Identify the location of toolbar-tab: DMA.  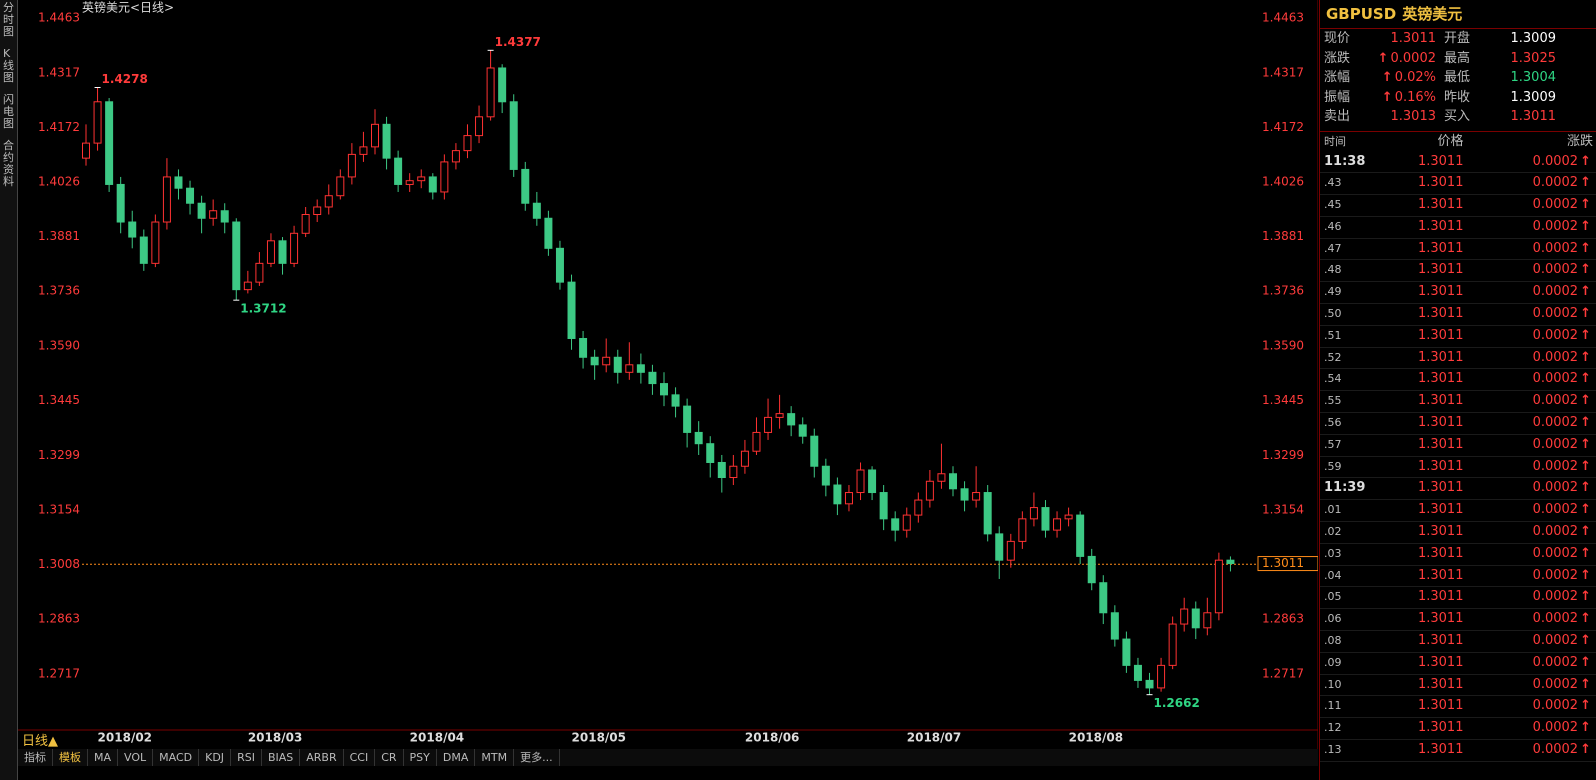
(456, 757).